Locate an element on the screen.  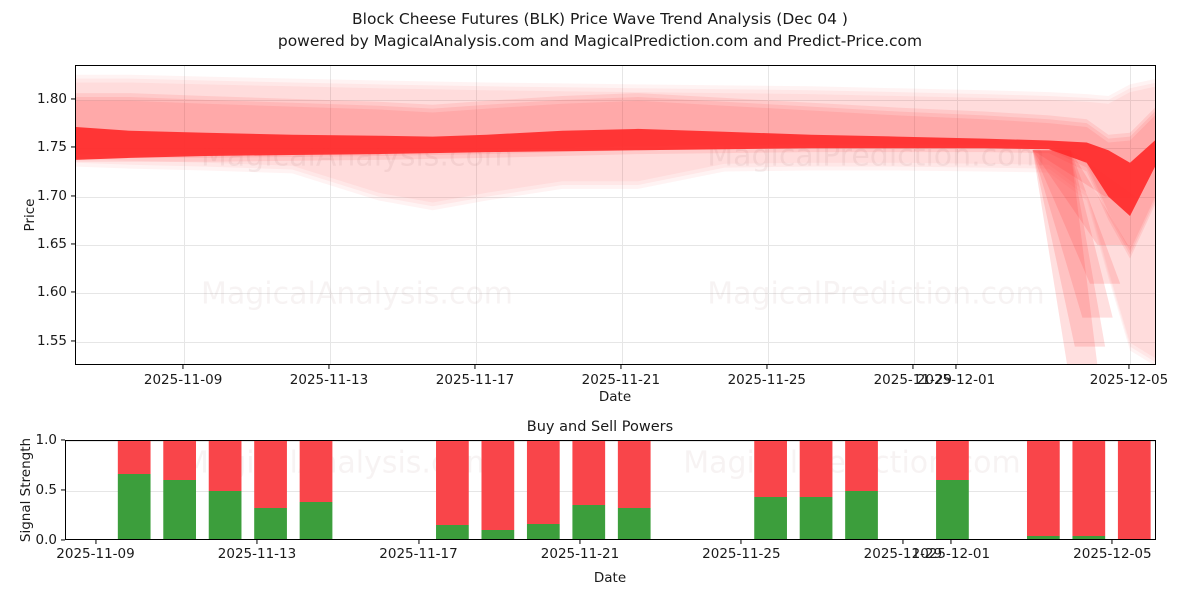
price-xtick-label: 2025-11-25 is located at coordinates (767, 380).